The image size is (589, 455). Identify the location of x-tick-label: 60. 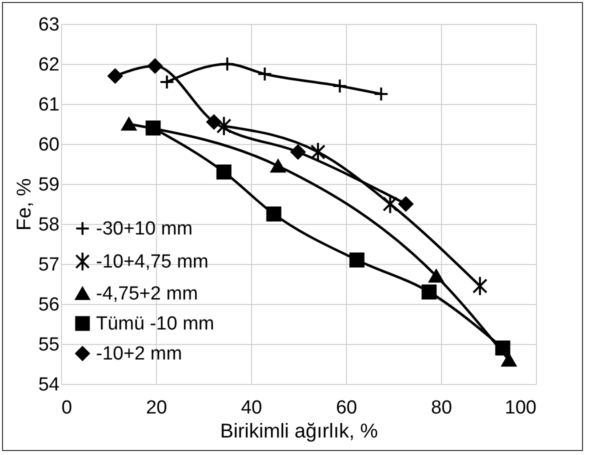
(347, 408).